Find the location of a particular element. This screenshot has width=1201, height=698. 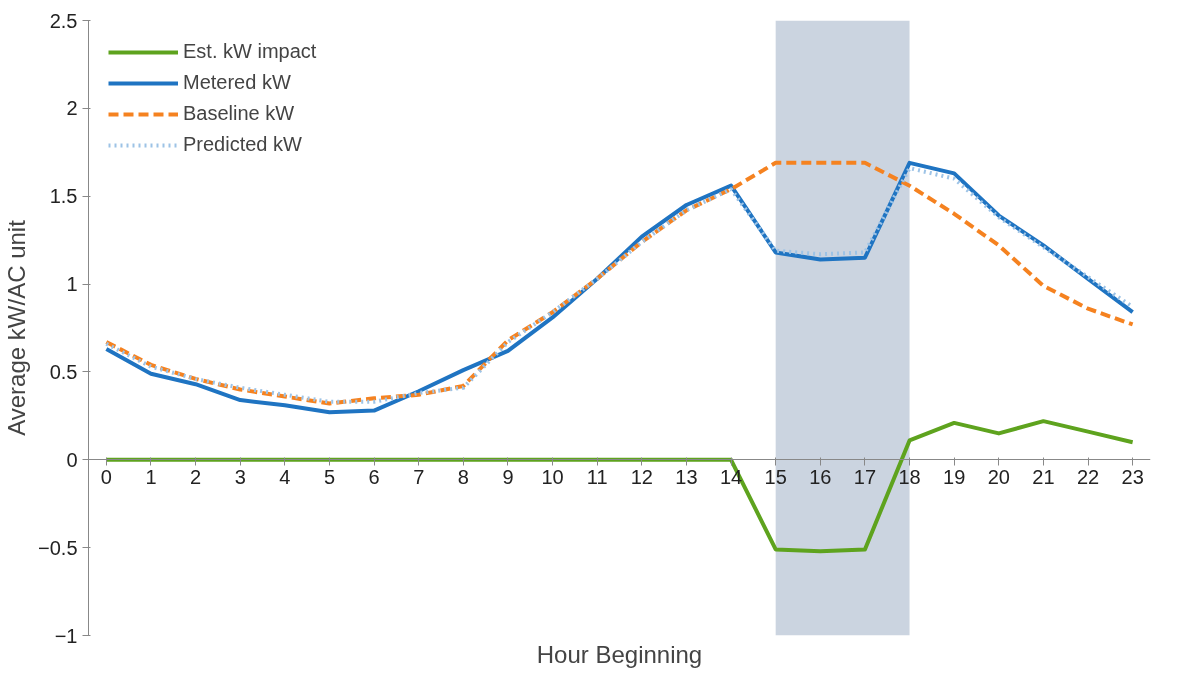

x-tick-label: 12 is located at coordinates (641, 476).